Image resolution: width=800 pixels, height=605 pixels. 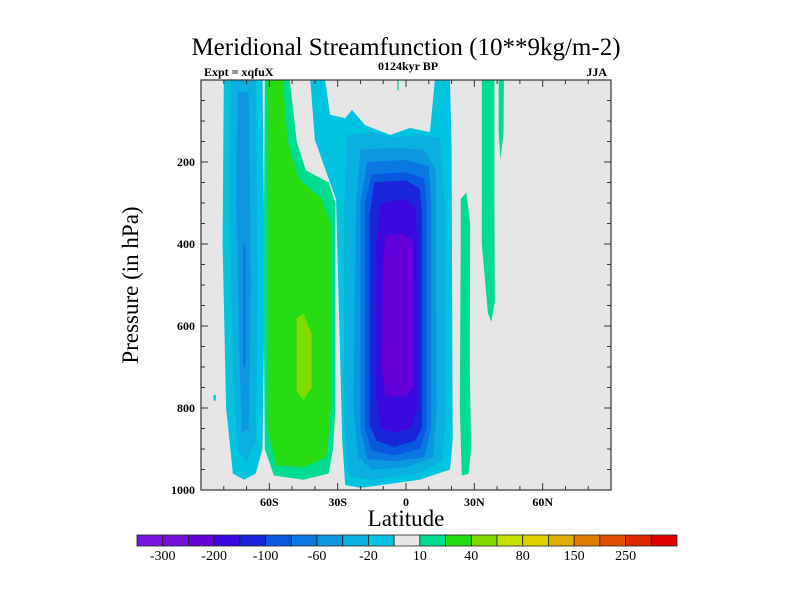 What do you see at coordinates (406, 502) in the screenshot?
I see `x-tick-label: 0` at bounding box center [406, 502].